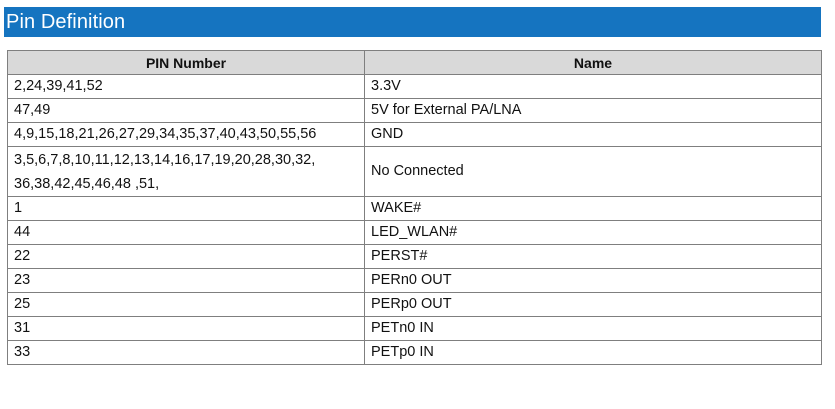  I want to click on pin-name-cell: GND, so click(593, 134).